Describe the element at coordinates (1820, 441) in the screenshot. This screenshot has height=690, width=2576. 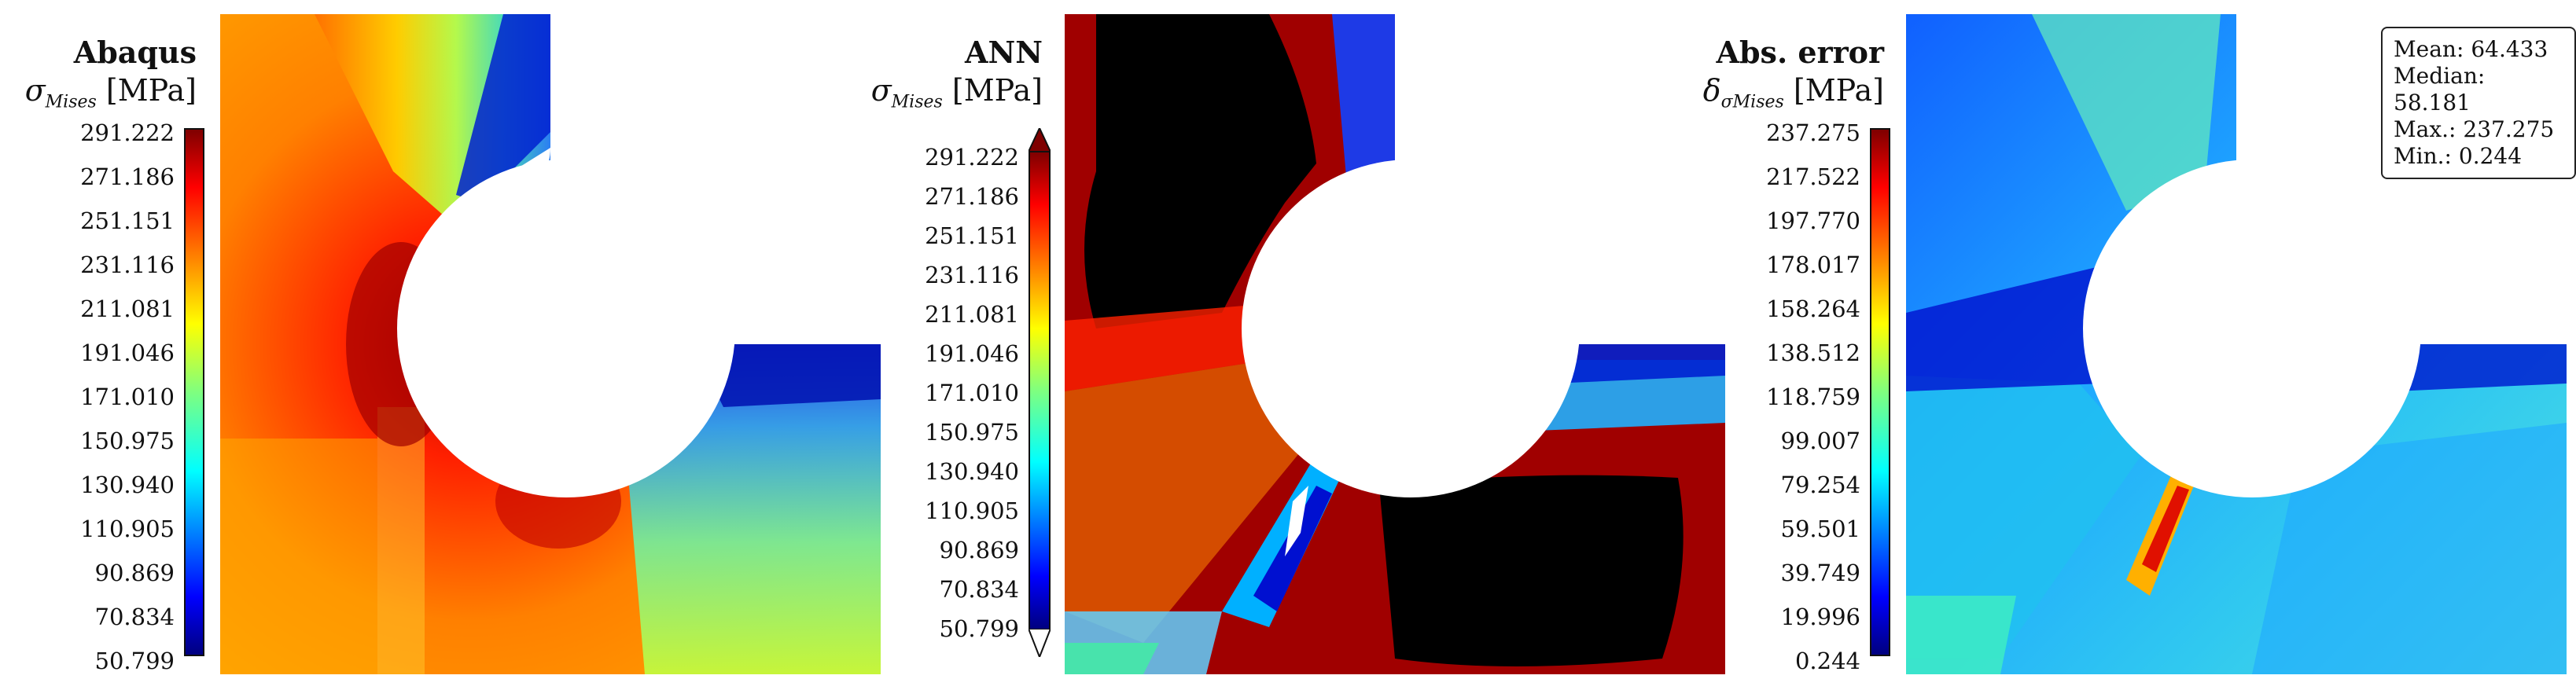
I see `tick-label: 99.007` at that location.